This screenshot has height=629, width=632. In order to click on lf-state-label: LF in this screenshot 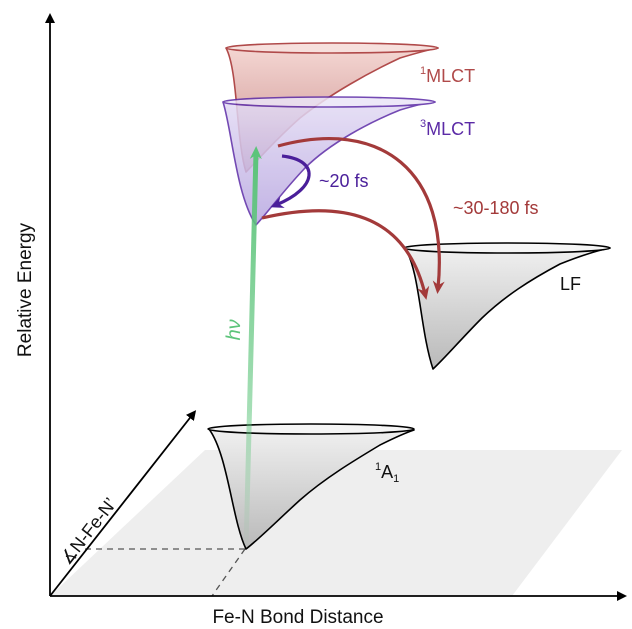, I will do `click(570, 284)`.